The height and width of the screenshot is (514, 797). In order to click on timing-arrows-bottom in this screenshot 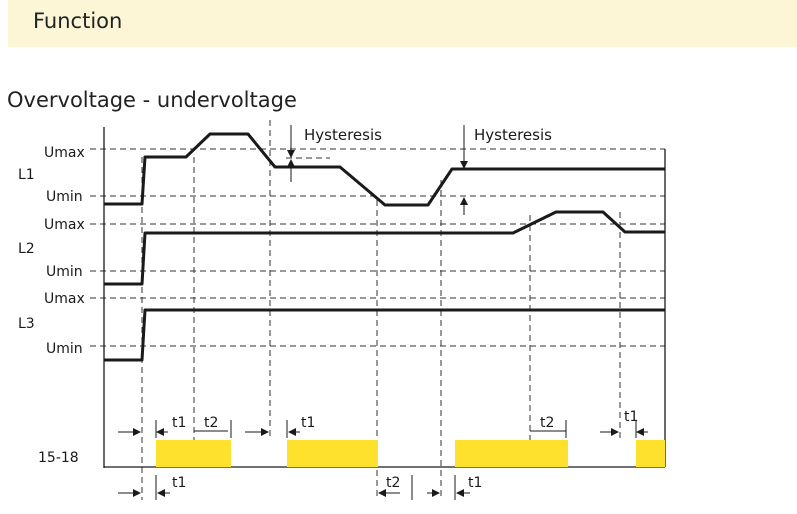, I will do `click(294, 487)`.